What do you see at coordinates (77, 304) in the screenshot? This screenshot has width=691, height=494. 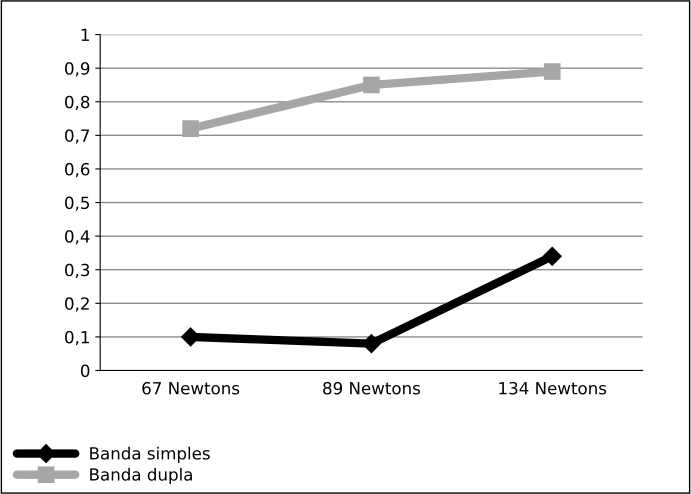 I see `y-tick-label: 0,2` at bounding box center [77, 304].